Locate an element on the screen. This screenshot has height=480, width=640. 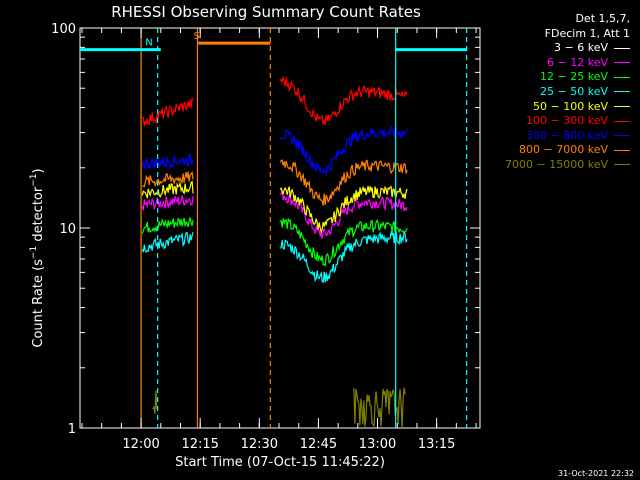
legend-label-7: 800 − 7000 keV is located at coordinates (563, 150).